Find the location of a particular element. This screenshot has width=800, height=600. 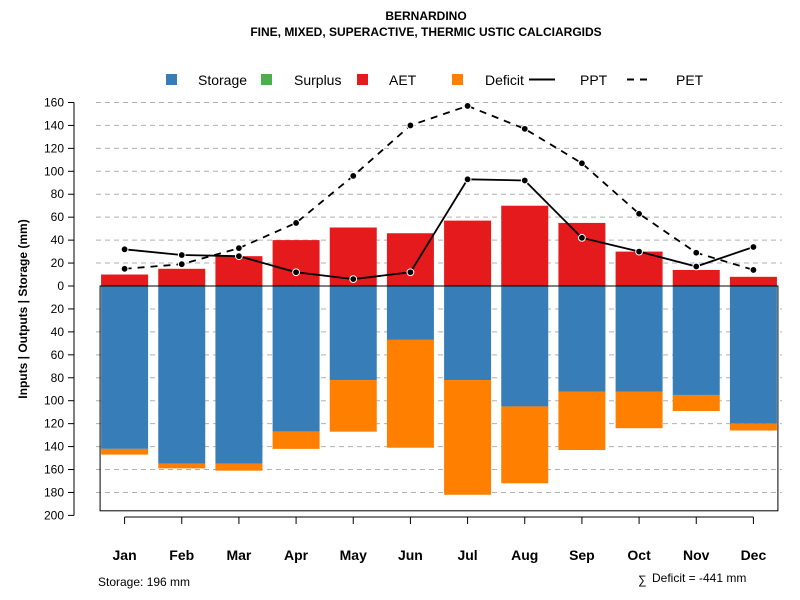

storage-footnote: Storage: 196 mm is located at coordinates (144, 582).